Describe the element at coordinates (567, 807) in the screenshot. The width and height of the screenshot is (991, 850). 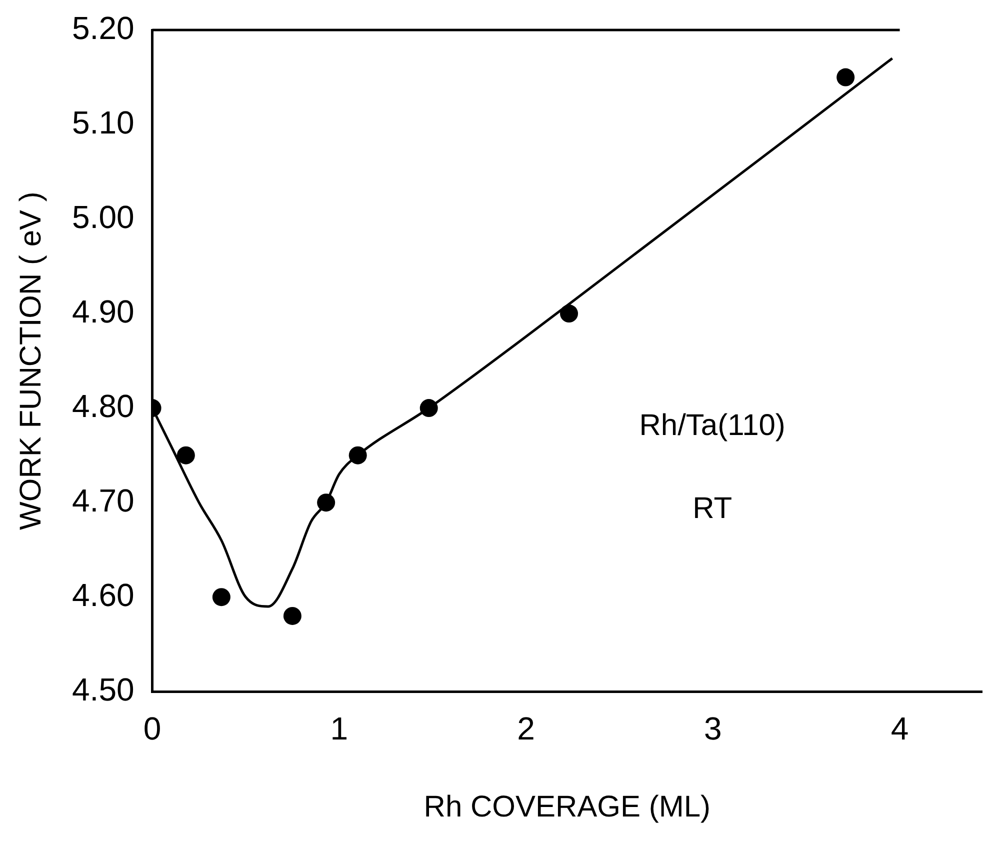
I see `x-axis-title: Rh COVERAGE (ML)` at that location.